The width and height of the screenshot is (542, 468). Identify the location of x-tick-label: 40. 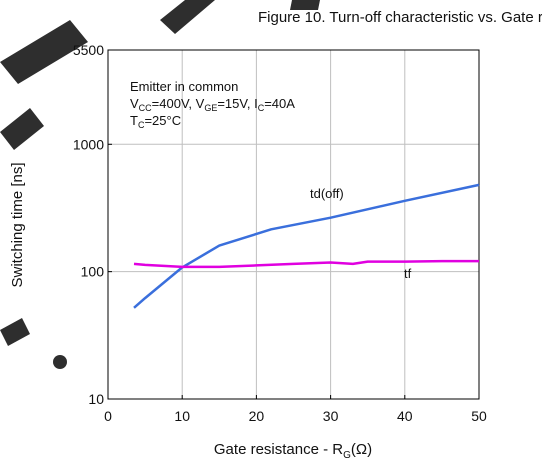
(405, 416).